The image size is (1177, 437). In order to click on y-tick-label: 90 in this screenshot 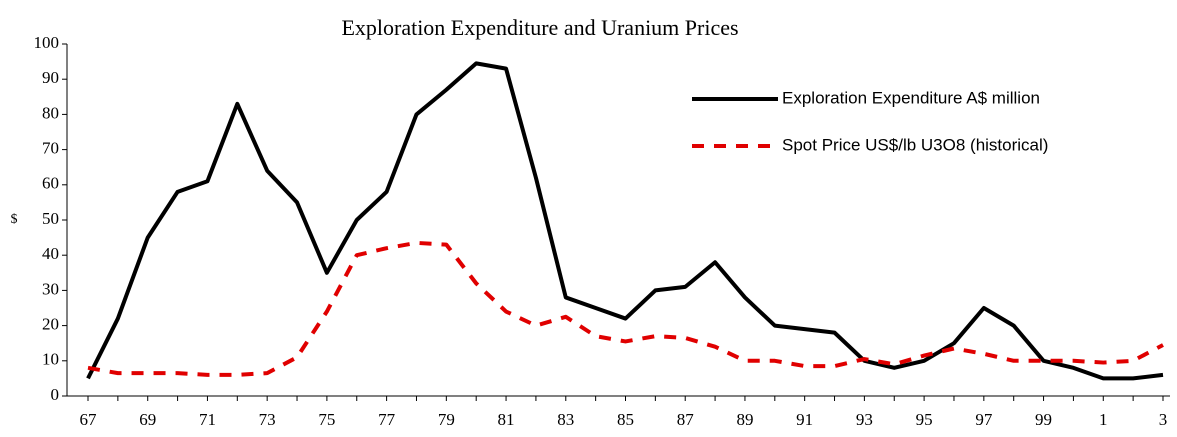, I will do `click(50, 77)`.